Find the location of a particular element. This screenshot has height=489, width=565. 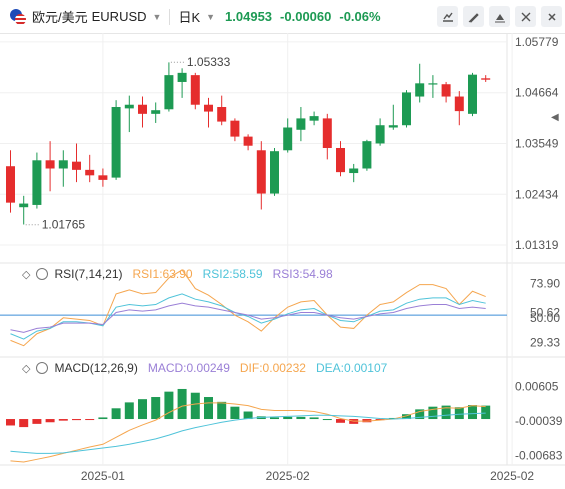

macd-tick-label: -0.00039 is located at coordinates (539, 421).